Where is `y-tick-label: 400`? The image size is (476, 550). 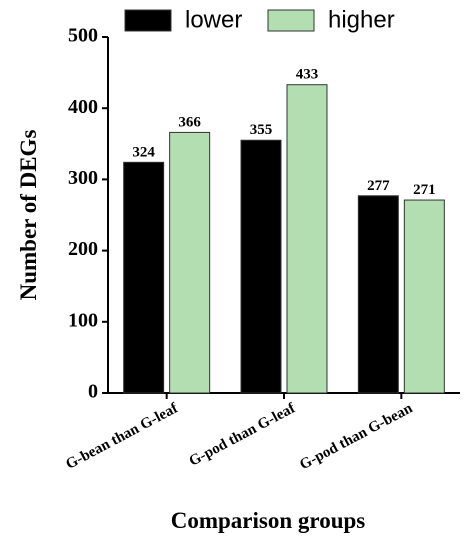
y-tick-label: 400 is located at coordinates (83, 107).